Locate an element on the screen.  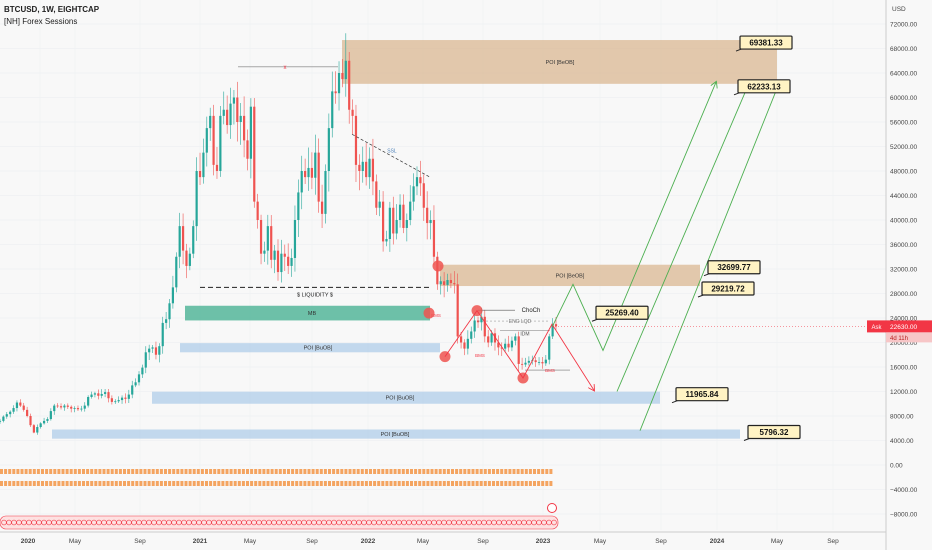
price-tick-label: 8000.00 is located at coordinates (902, 417).